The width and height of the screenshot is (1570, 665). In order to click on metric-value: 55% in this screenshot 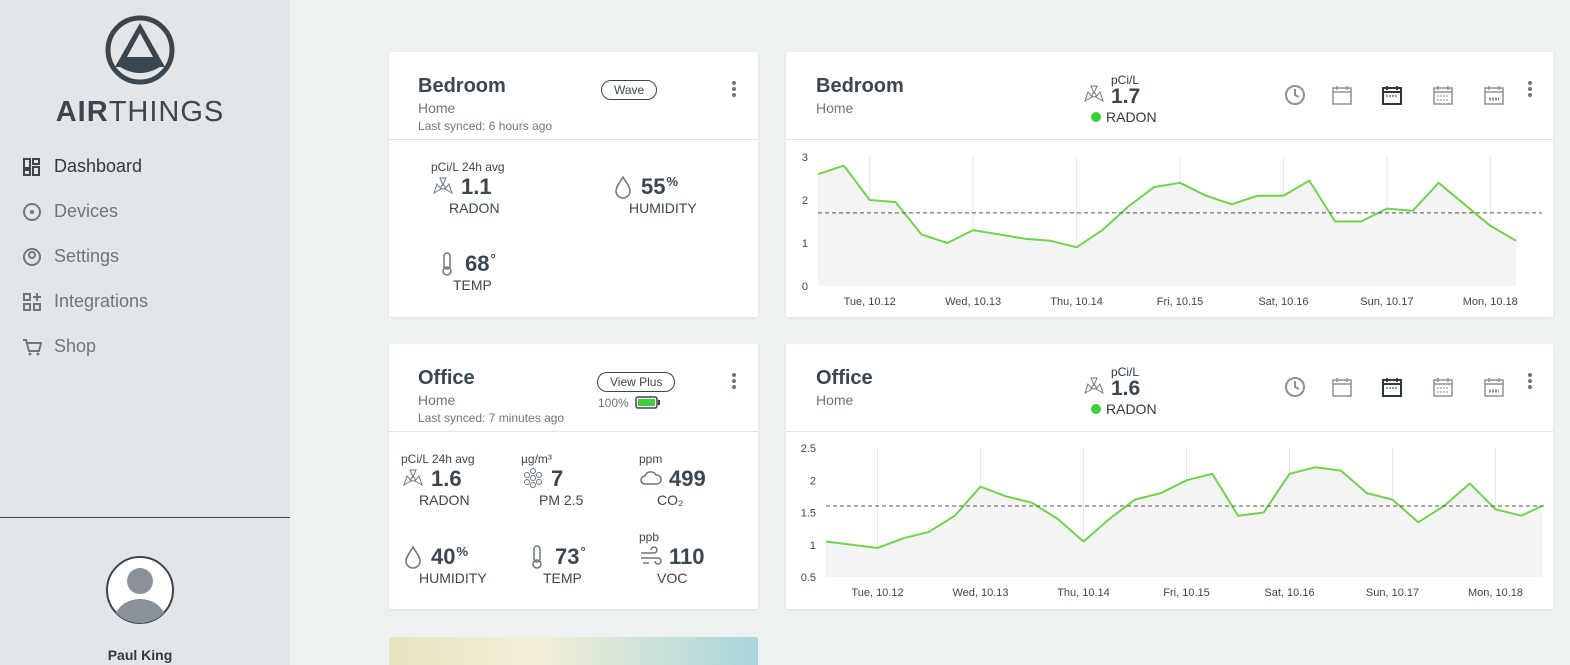, I will do `click(660, 186)`.